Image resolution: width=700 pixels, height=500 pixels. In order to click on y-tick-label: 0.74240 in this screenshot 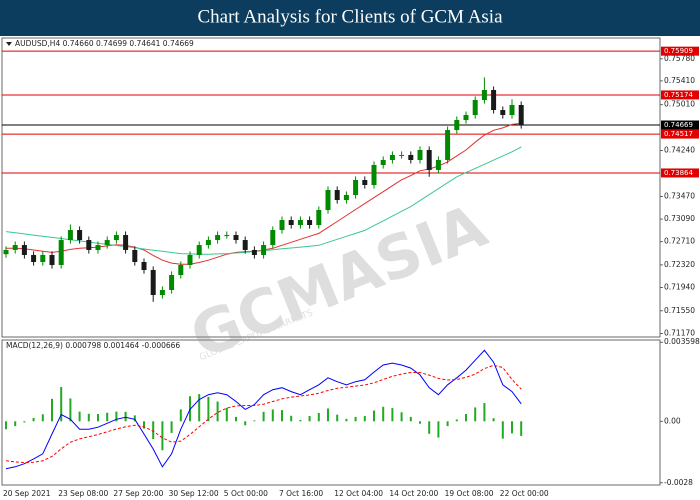, I will do `click(679, 150)`.